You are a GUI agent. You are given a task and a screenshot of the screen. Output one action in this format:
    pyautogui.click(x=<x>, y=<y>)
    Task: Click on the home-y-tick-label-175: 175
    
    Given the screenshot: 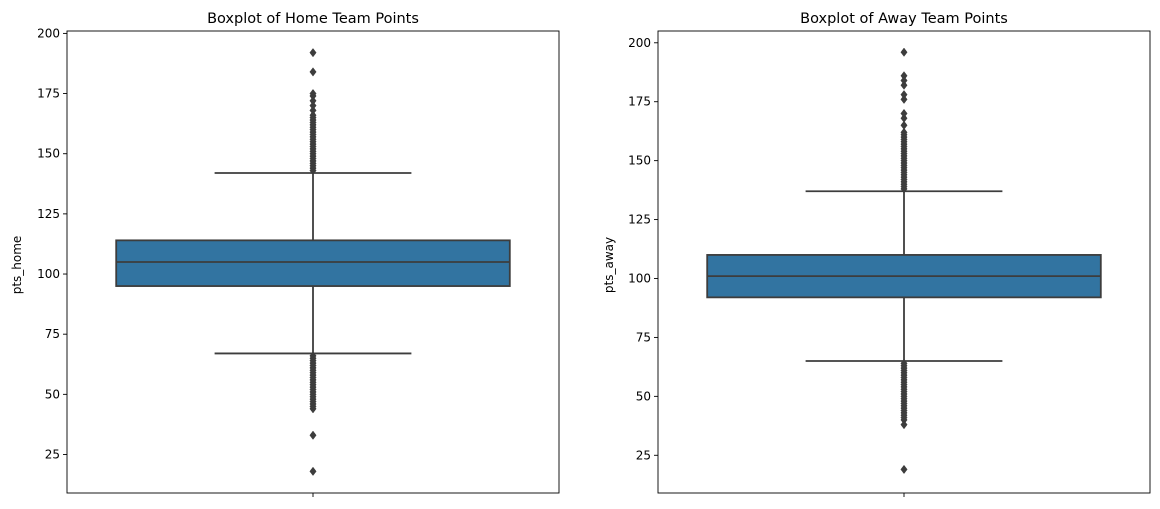 What is the action you would take?
    pyautogui.click(x=48, y=94)
    